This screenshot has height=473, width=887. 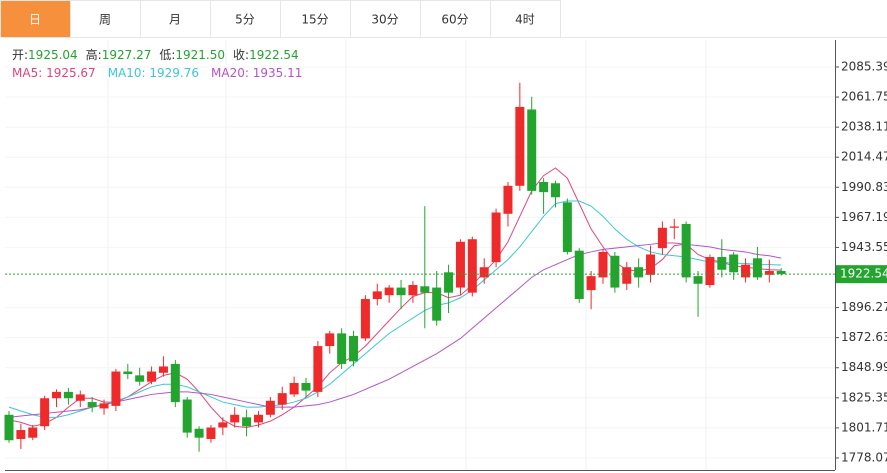 I want to click on y-tick-label: 1967.19, so click(x=864, y=217).